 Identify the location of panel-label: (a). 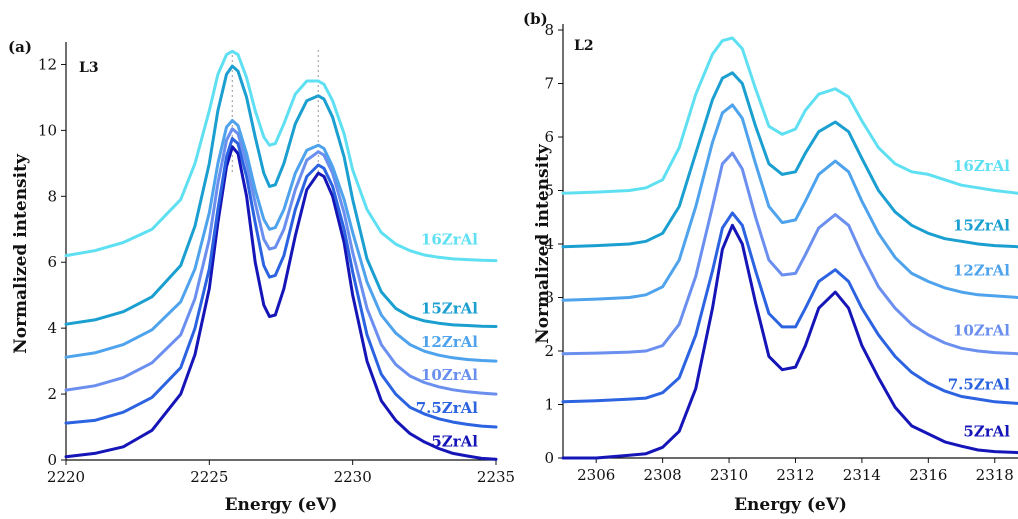
(20, 47).